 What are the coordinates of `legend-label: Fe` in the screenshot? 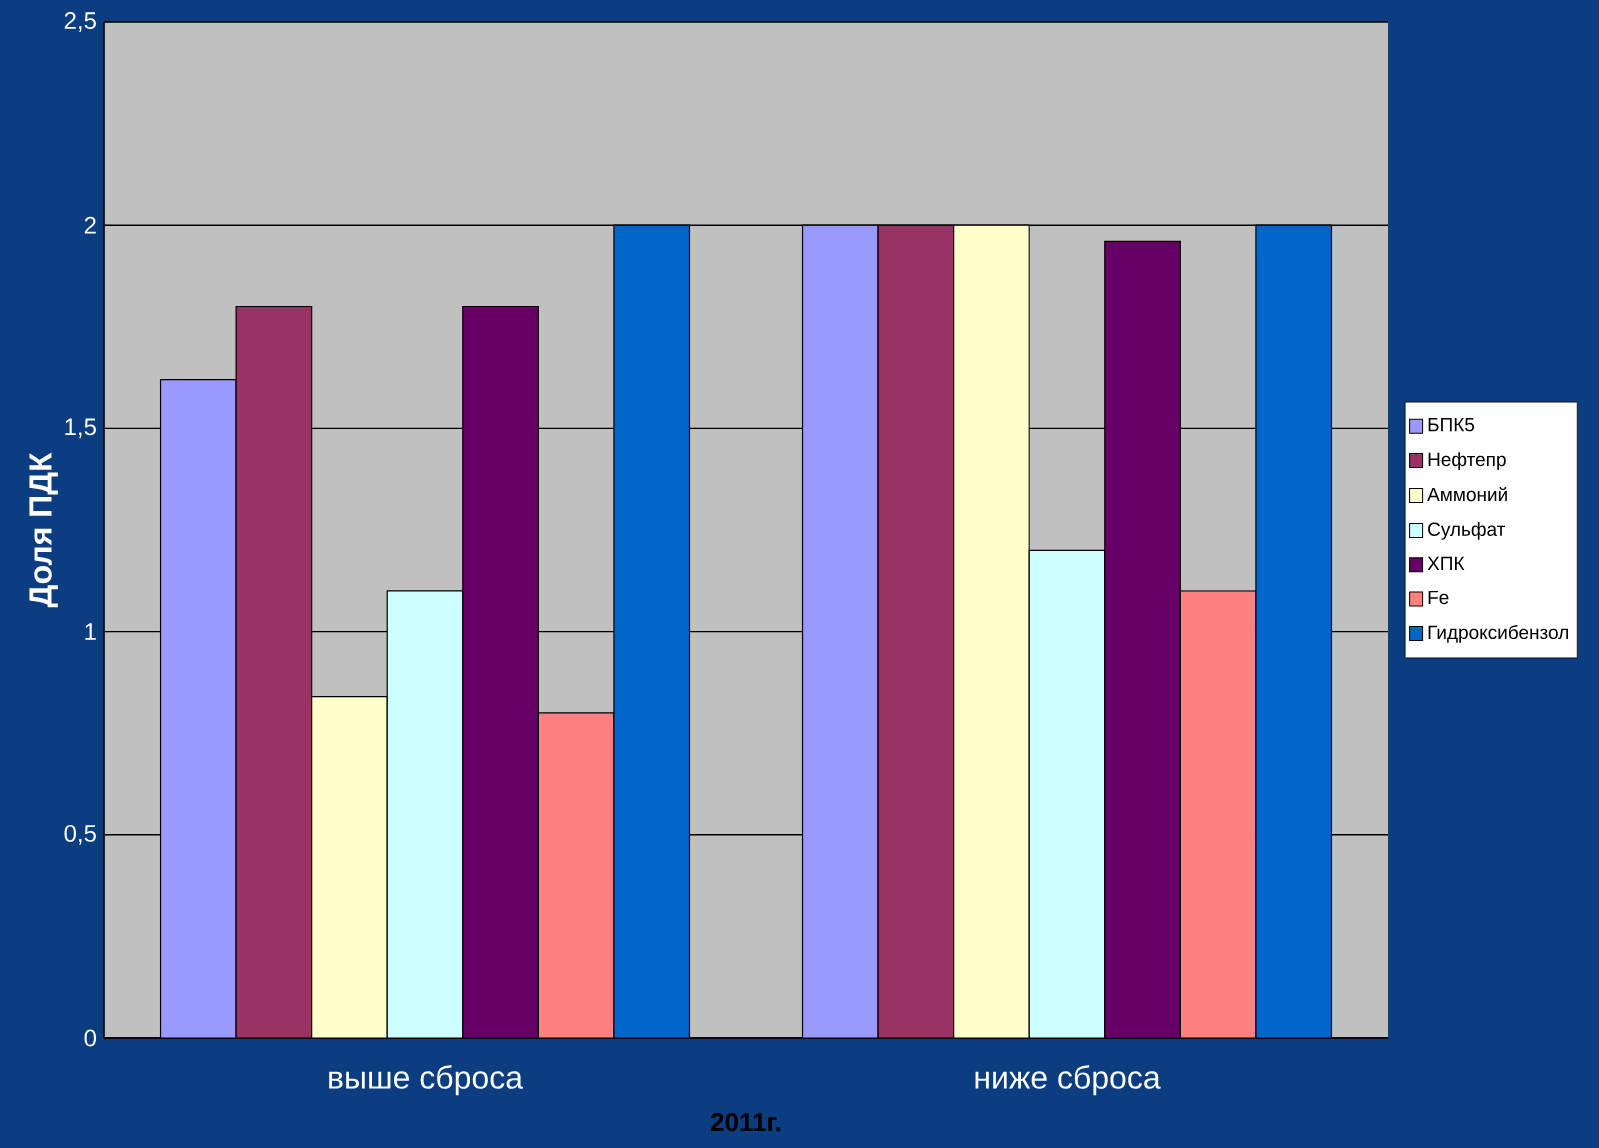 It's located at (1438, 597).